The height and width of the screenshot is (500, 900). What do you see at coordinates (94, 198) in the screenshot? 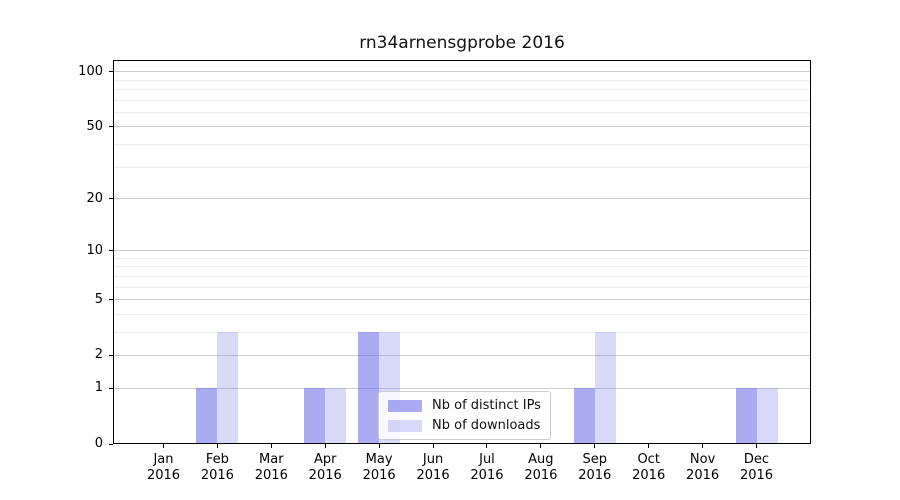
I see `y-tick-label: 20` at bounding box center [94, 198].